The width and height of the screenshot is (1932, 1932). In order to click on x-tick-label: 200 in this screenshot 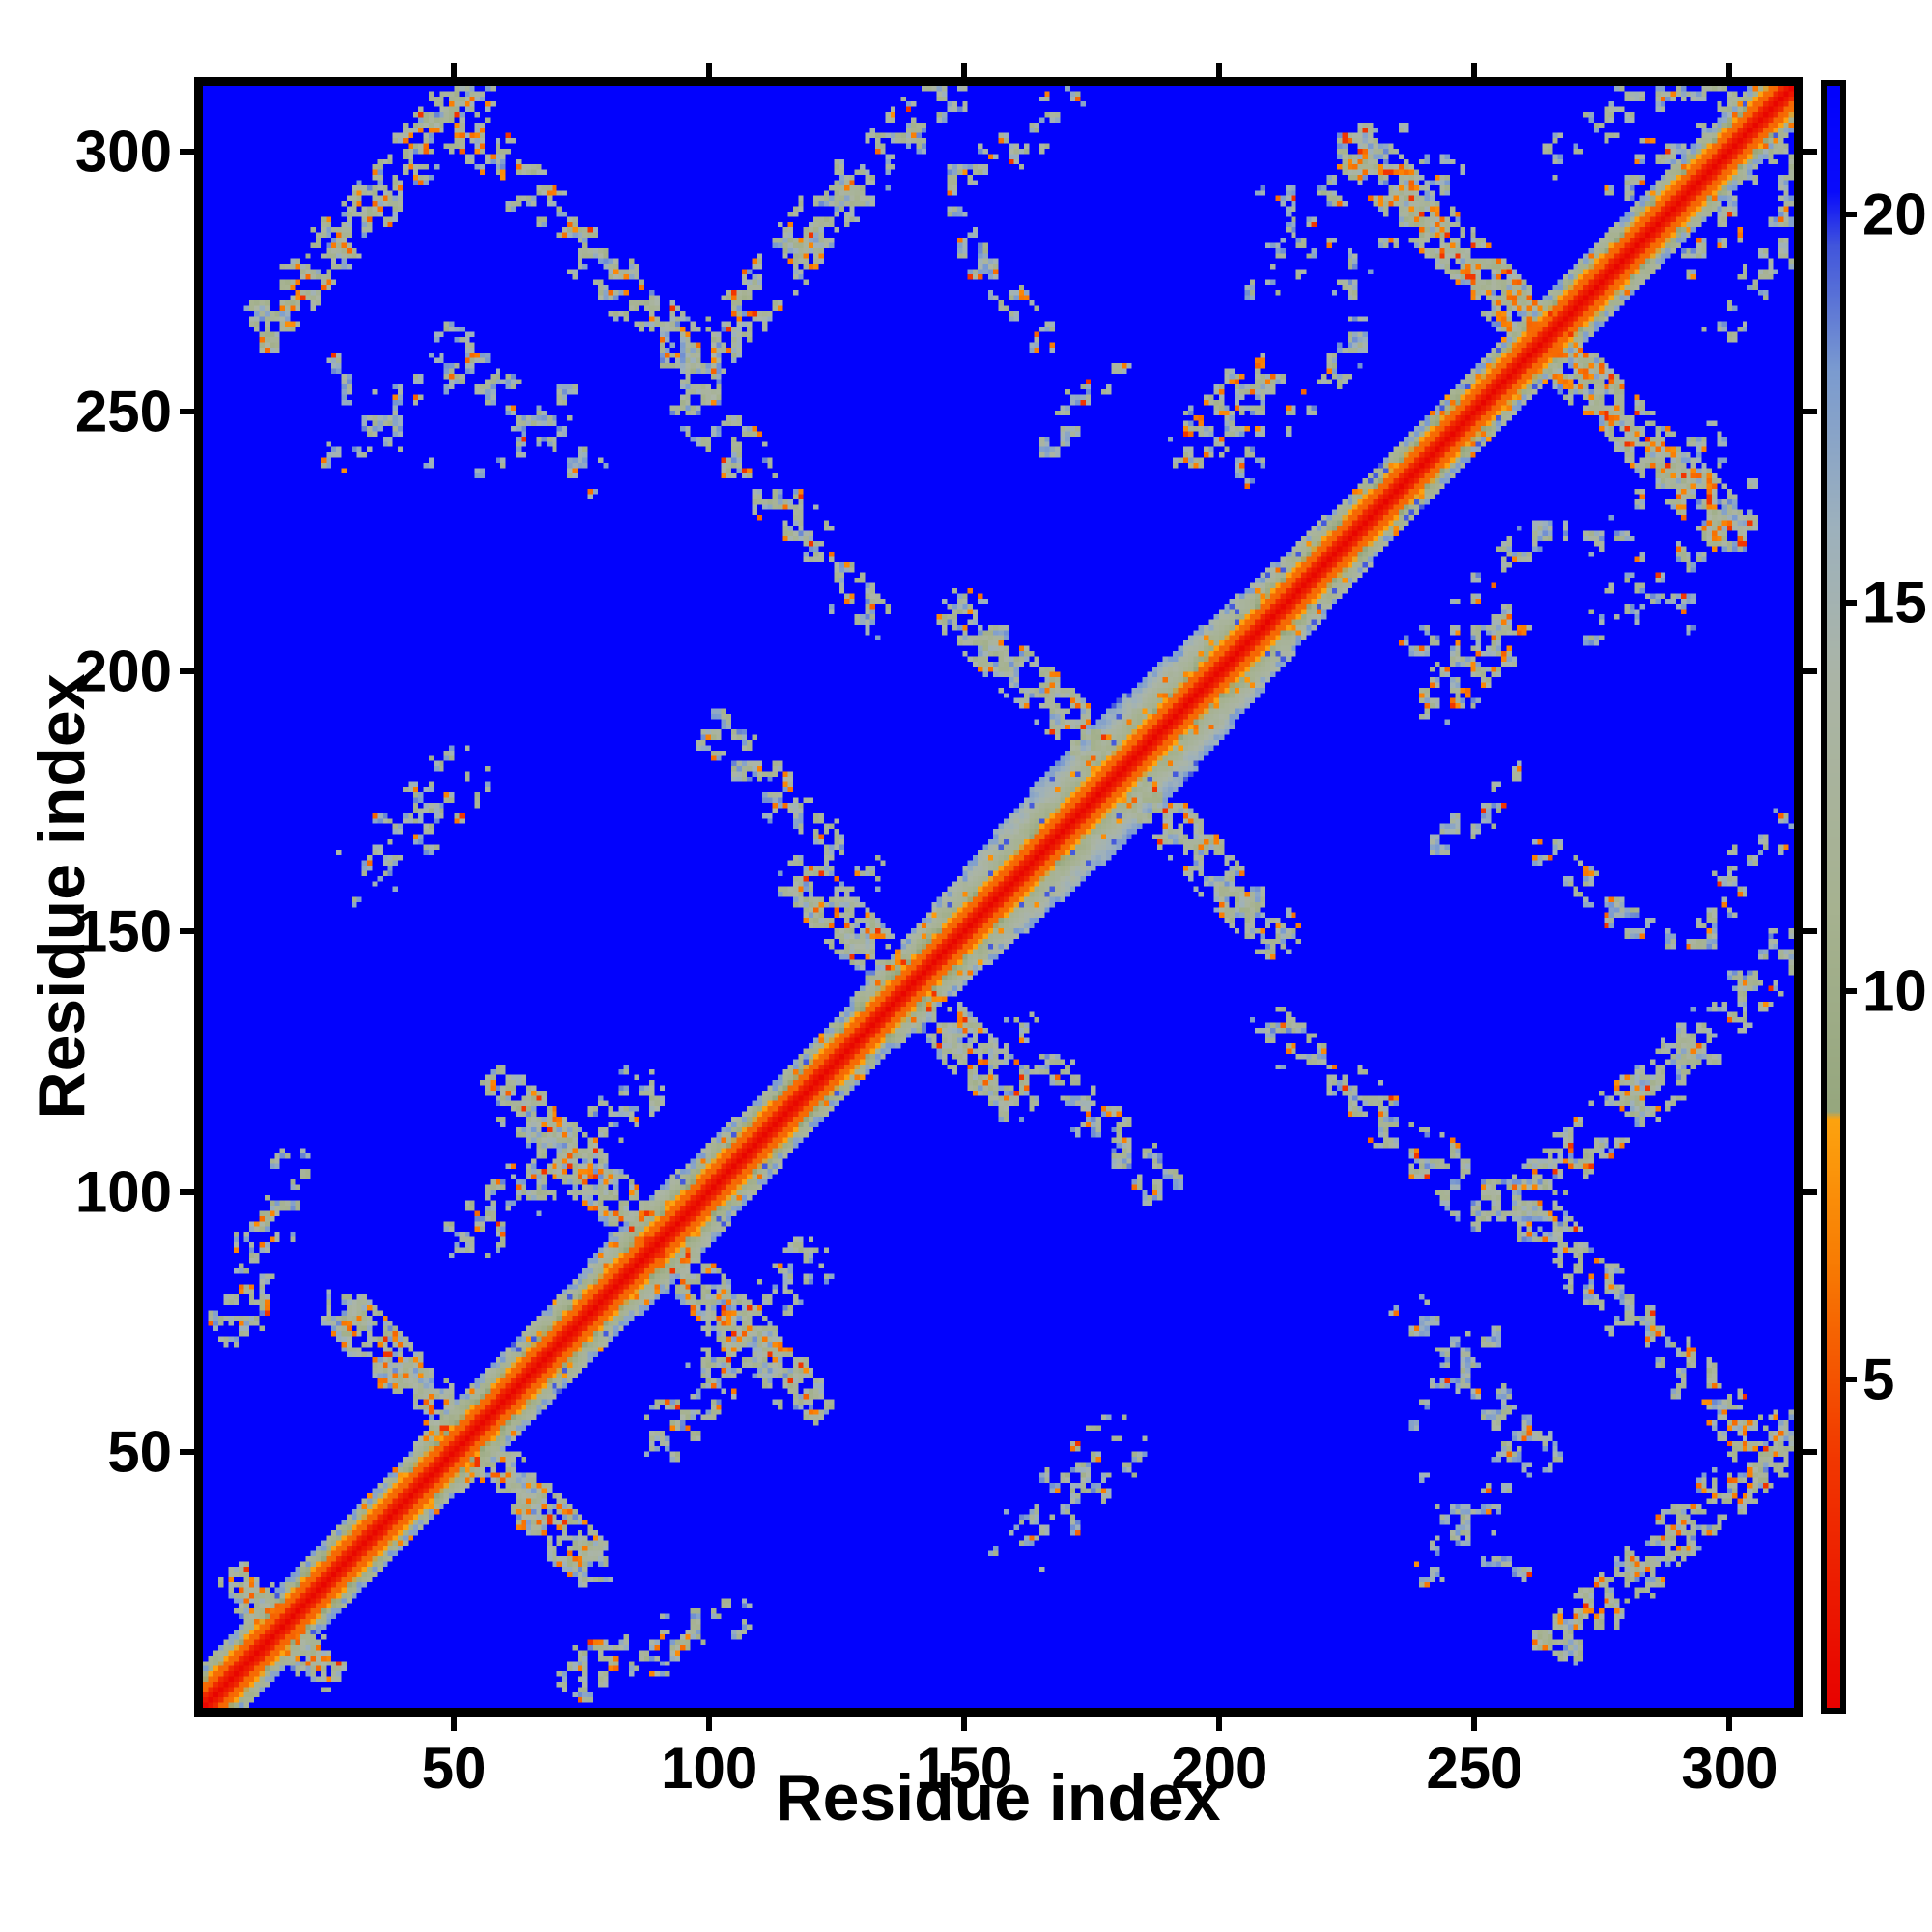, I will do `click(1219, 1768)`.